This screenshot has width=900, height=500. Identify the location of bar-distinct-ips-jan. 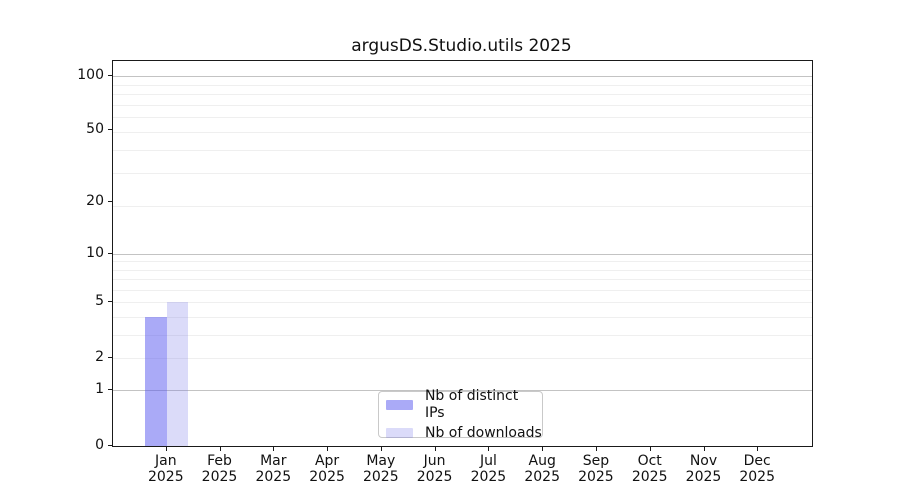
(156, 381).